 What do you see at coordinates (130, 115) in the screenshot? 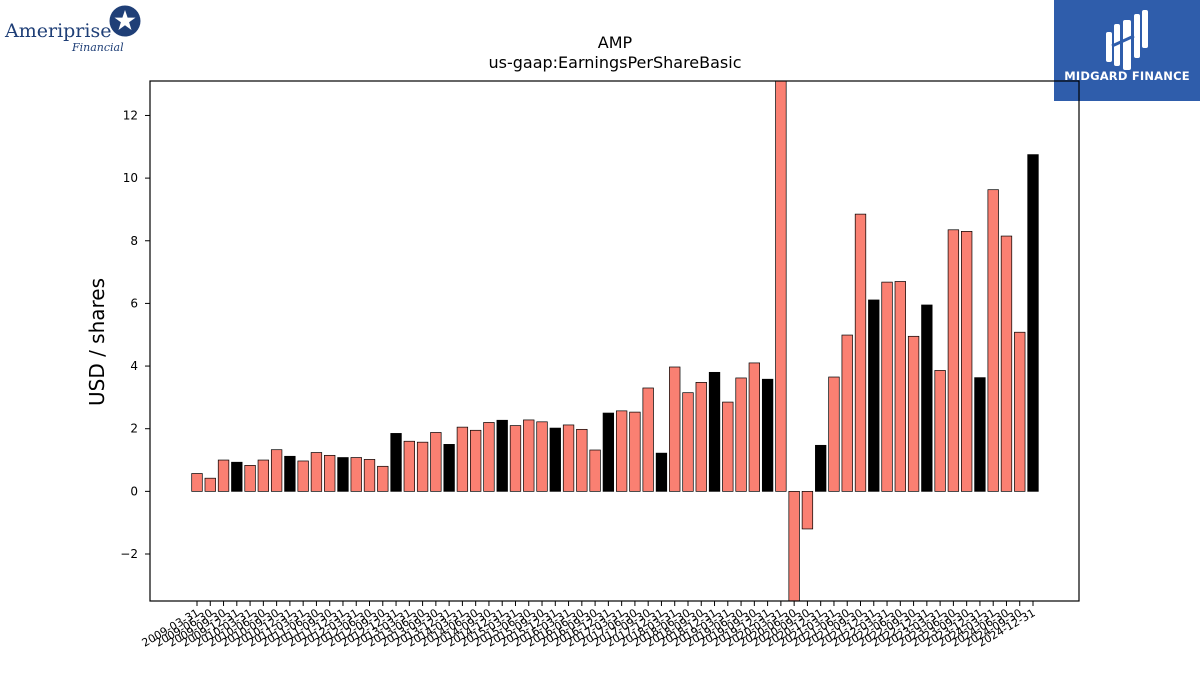
I see `y-tick-label: 12` at bounding box center [130, 115].